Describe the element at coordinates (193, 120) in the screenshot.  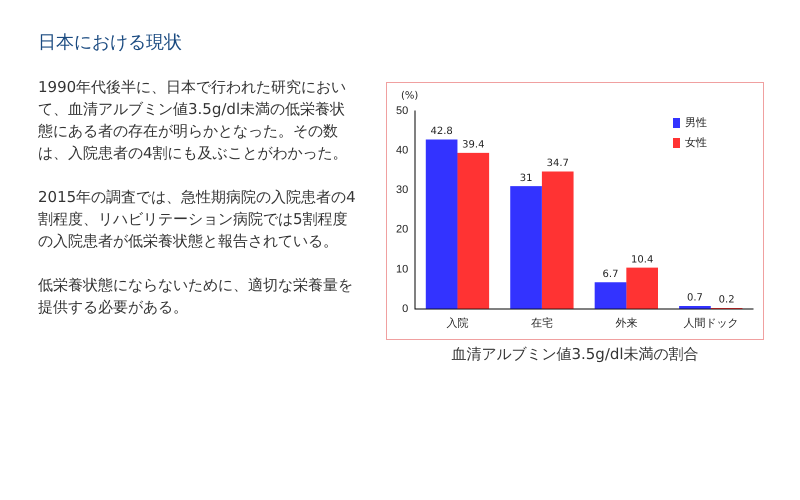
I see `text: 1990年代後半に、日本で行われた研究において、血清アルブミン値3.5g/dl未満の低栄養状態にある者の存在が明らかとなった。その数は、入院患者の4割にも及ぶことがわかった。` at that location.